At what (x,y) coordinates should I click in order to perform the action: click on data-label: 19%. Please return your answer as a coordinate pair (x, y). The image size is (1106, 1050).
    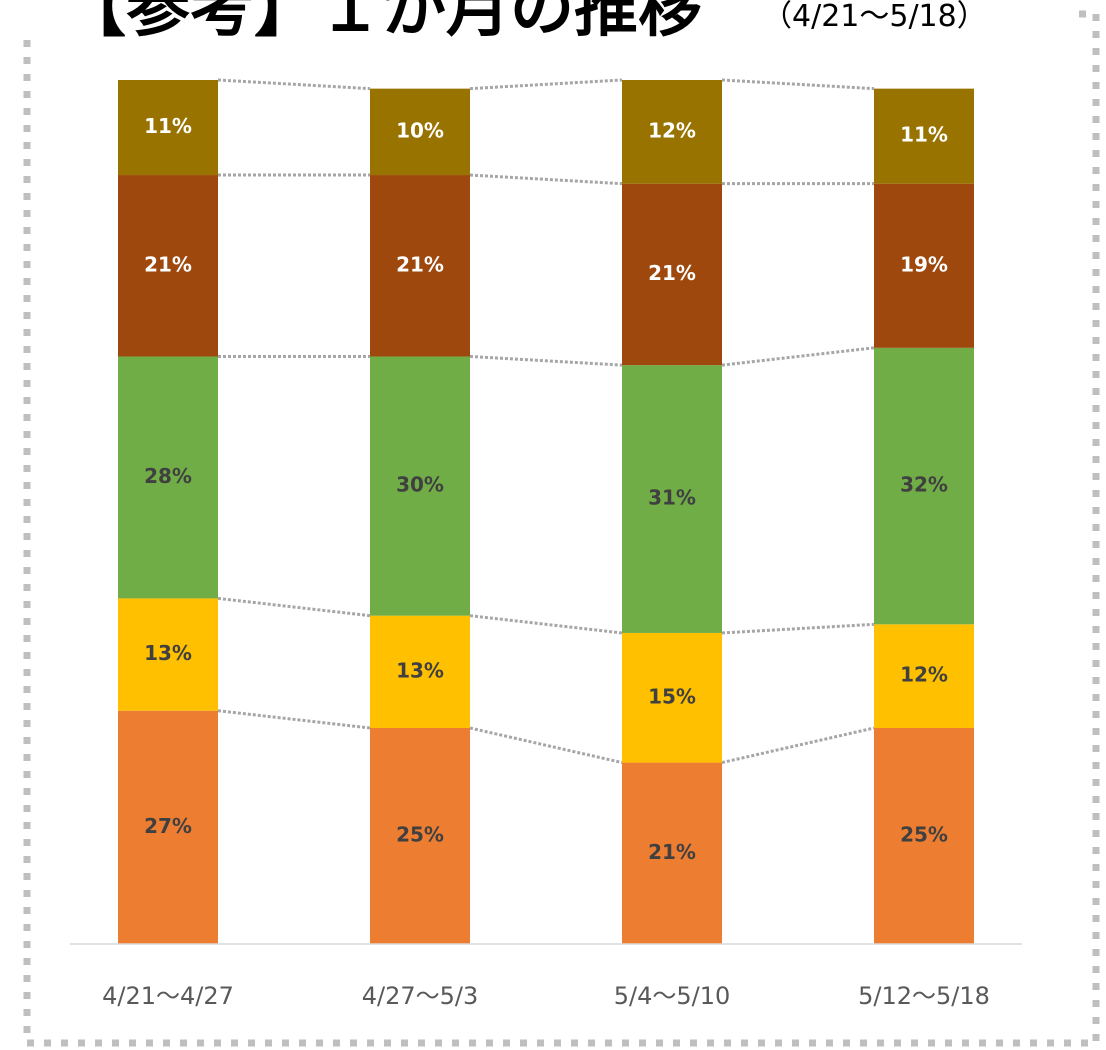
    Looking at the image, I should click on (924, 264).